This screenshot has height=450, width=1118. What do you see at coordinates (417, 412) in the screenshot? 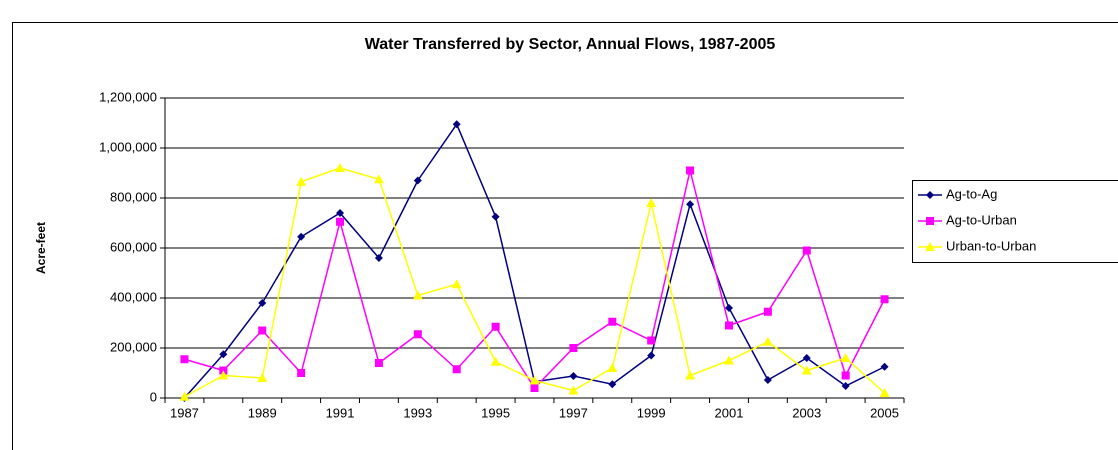
I see `x-tick-label: 1993` at bounding box center [417, 412].